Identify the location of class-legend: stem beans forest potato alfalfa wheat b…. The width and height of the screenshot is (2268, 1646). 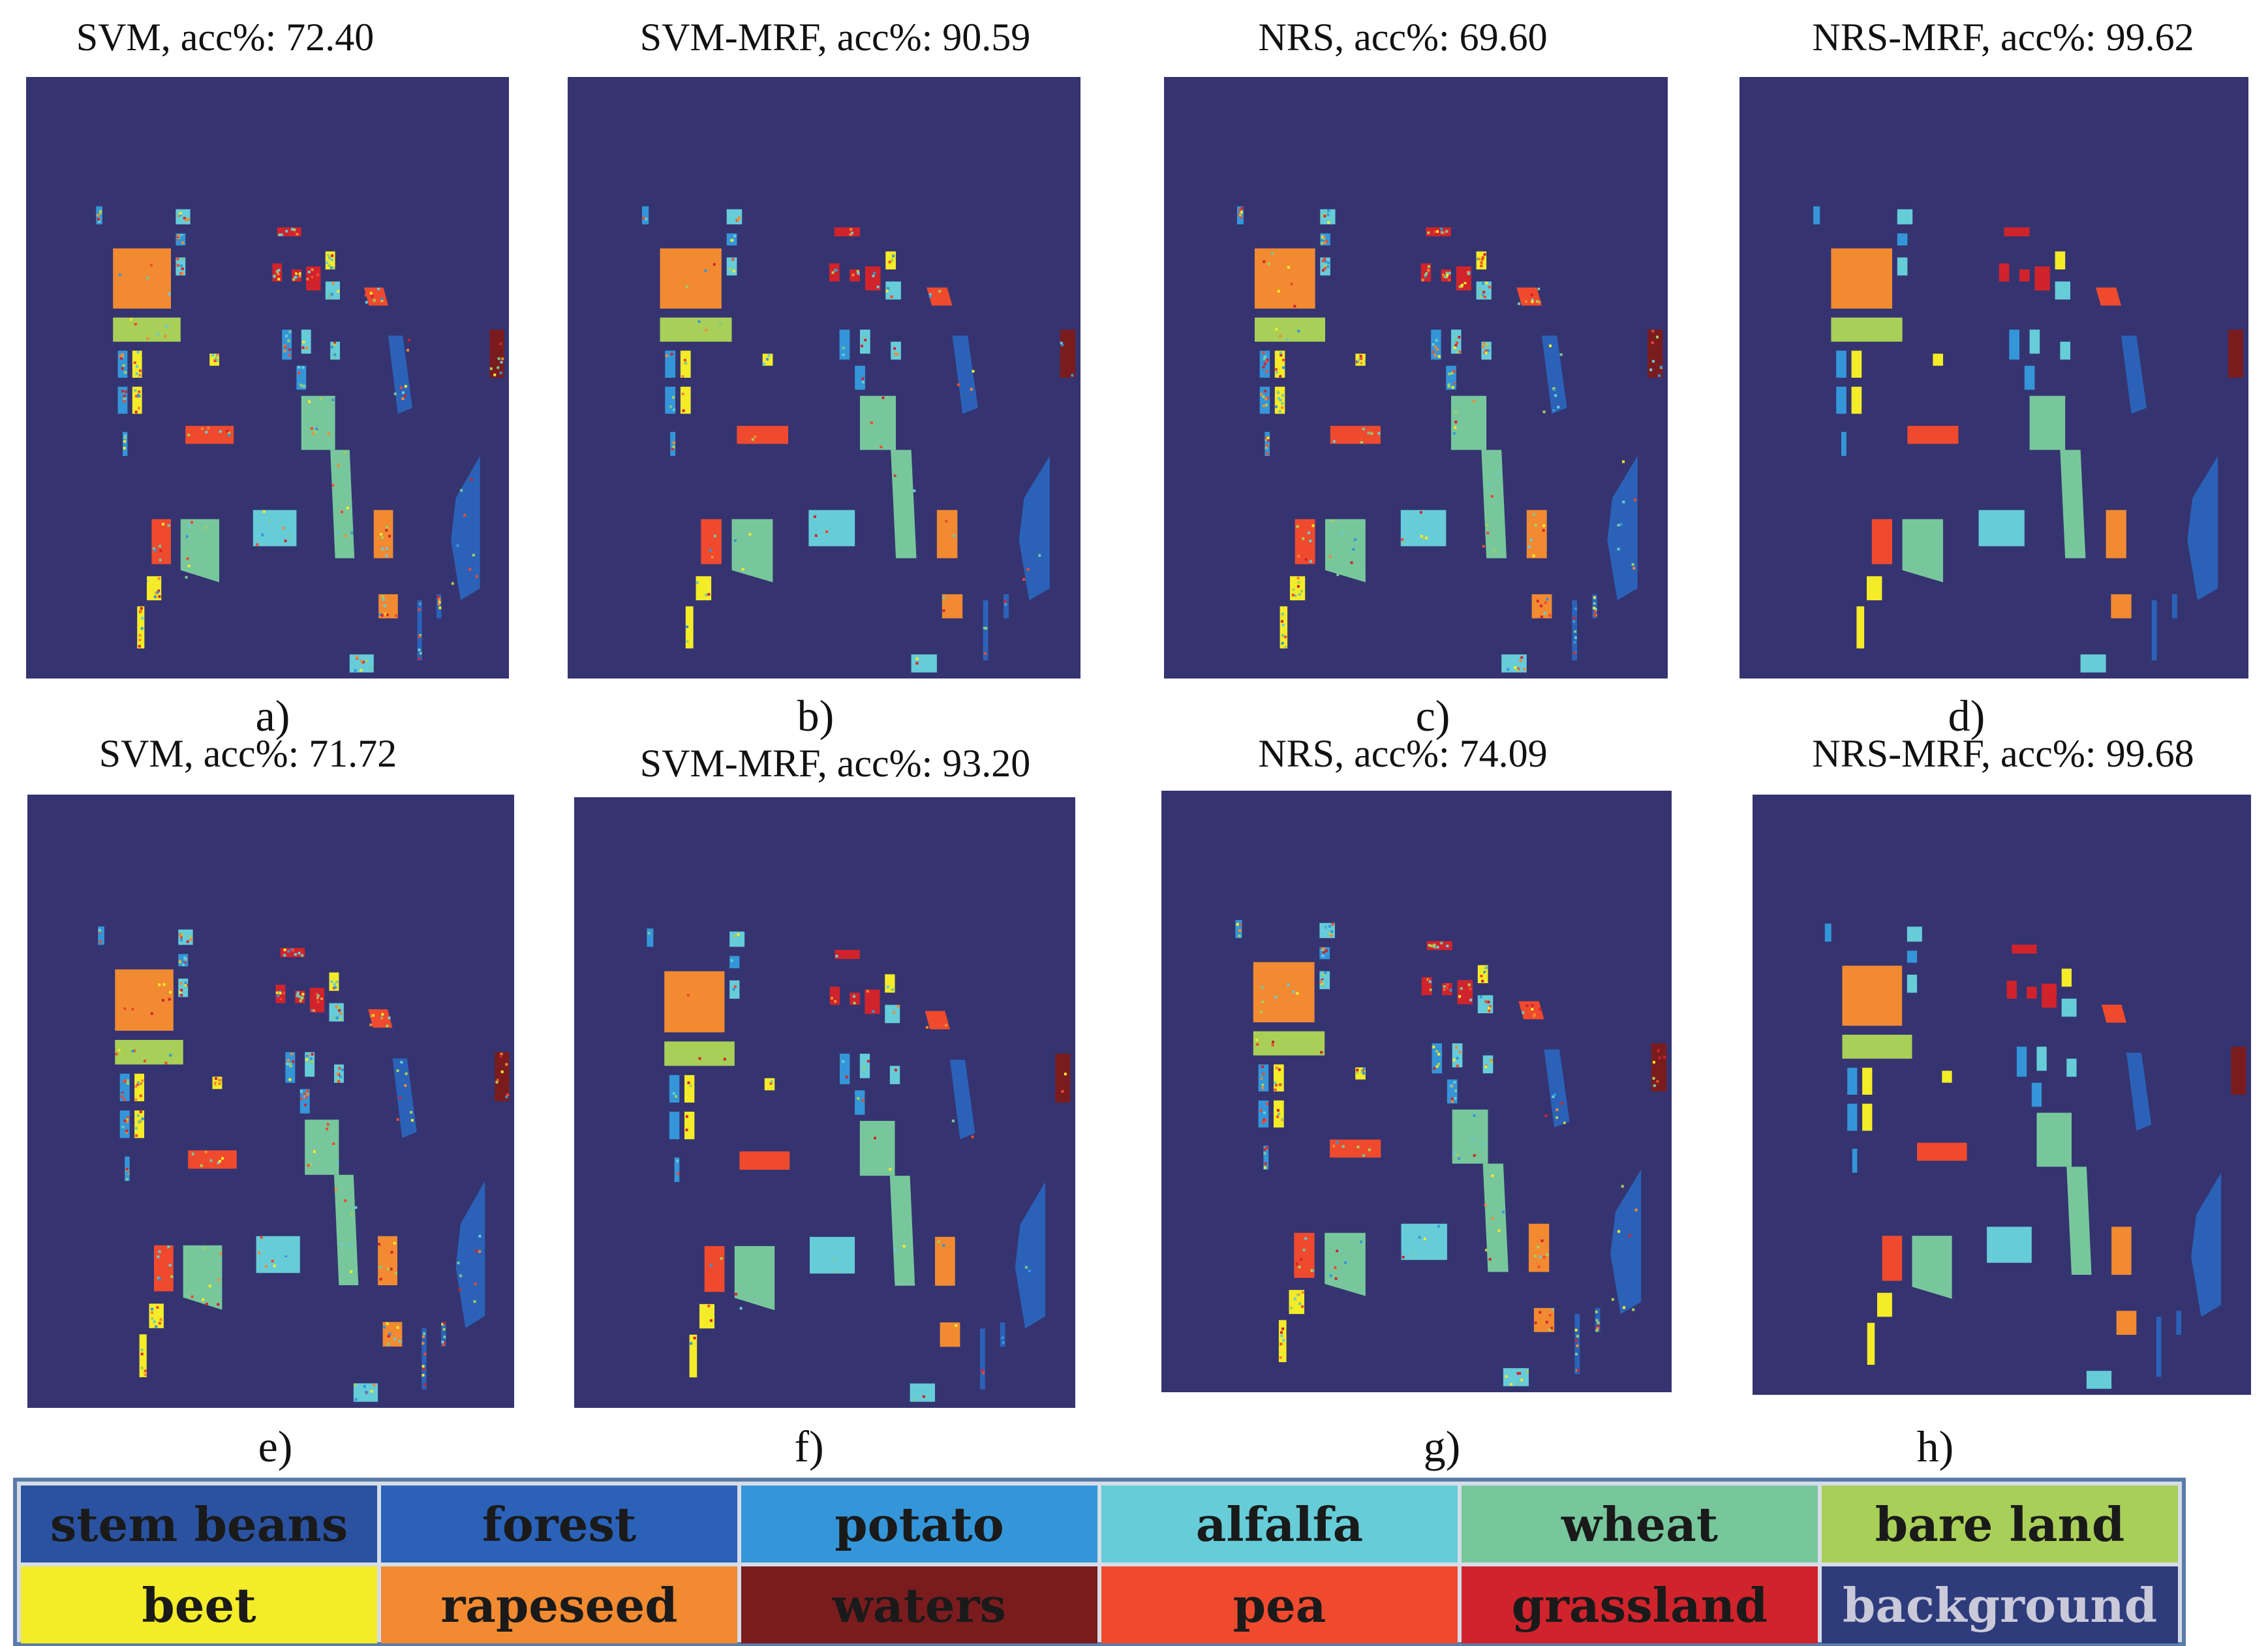
(1099, 1562).